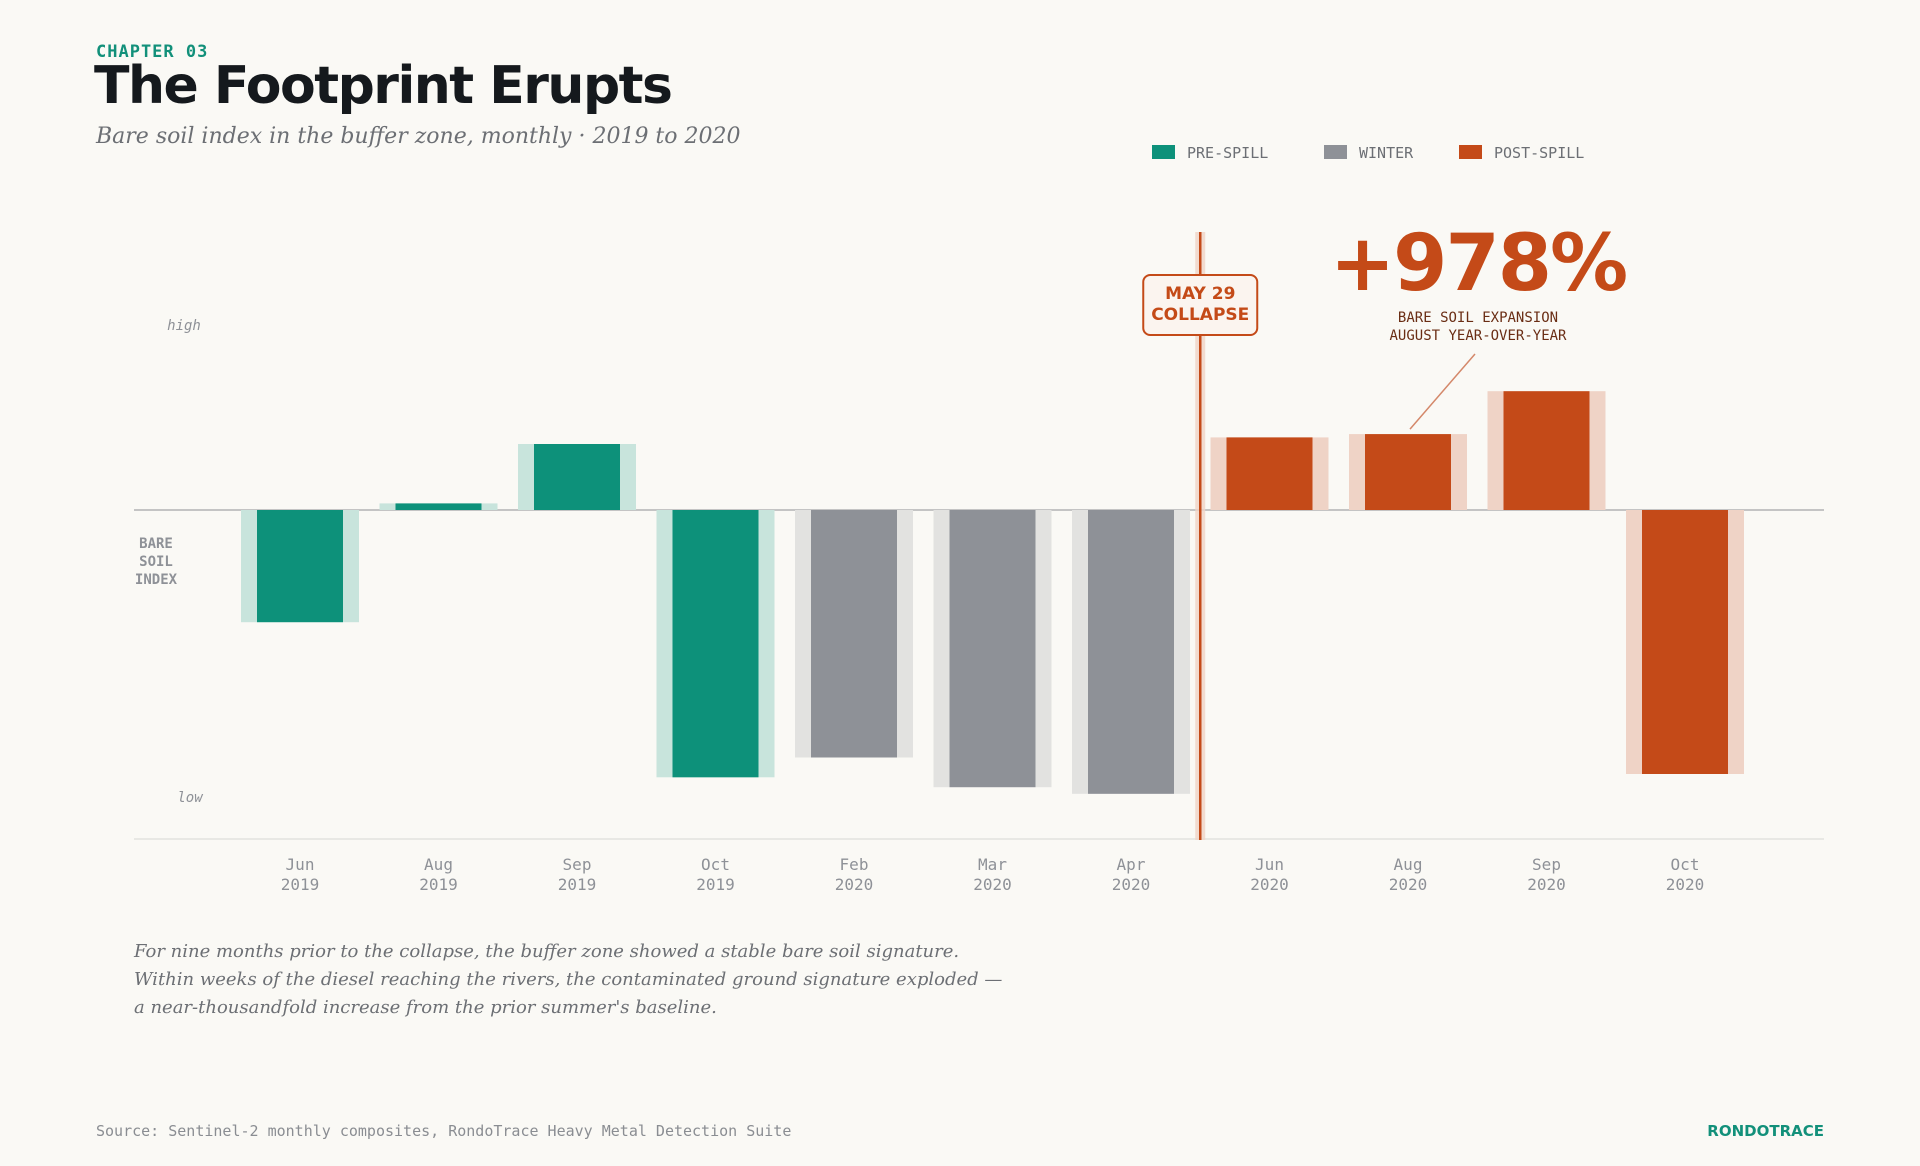  I want to click on legend-label: WINTER, so click(1386, 153).